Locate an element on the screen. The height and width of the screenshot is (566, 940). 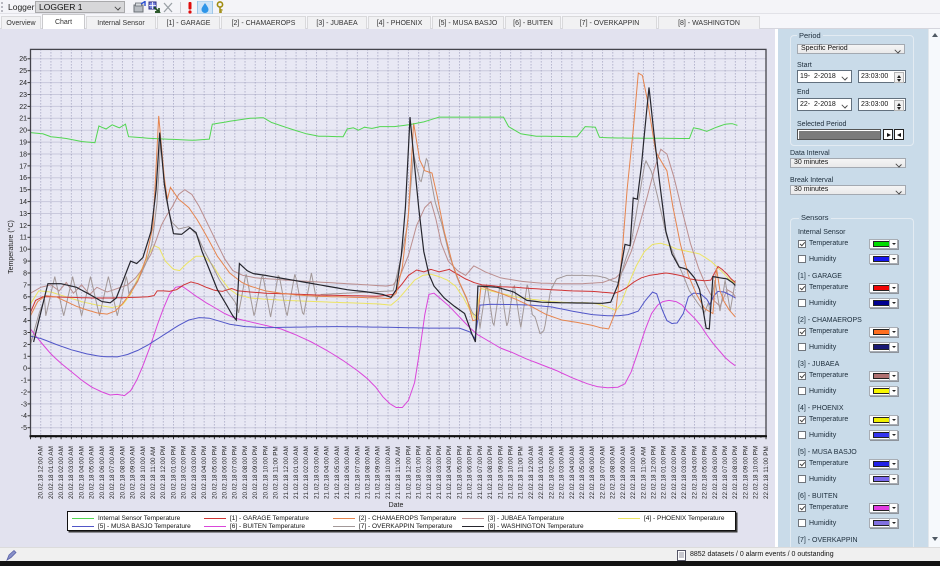
svg-text: Date is located at coordinates (396, 505).